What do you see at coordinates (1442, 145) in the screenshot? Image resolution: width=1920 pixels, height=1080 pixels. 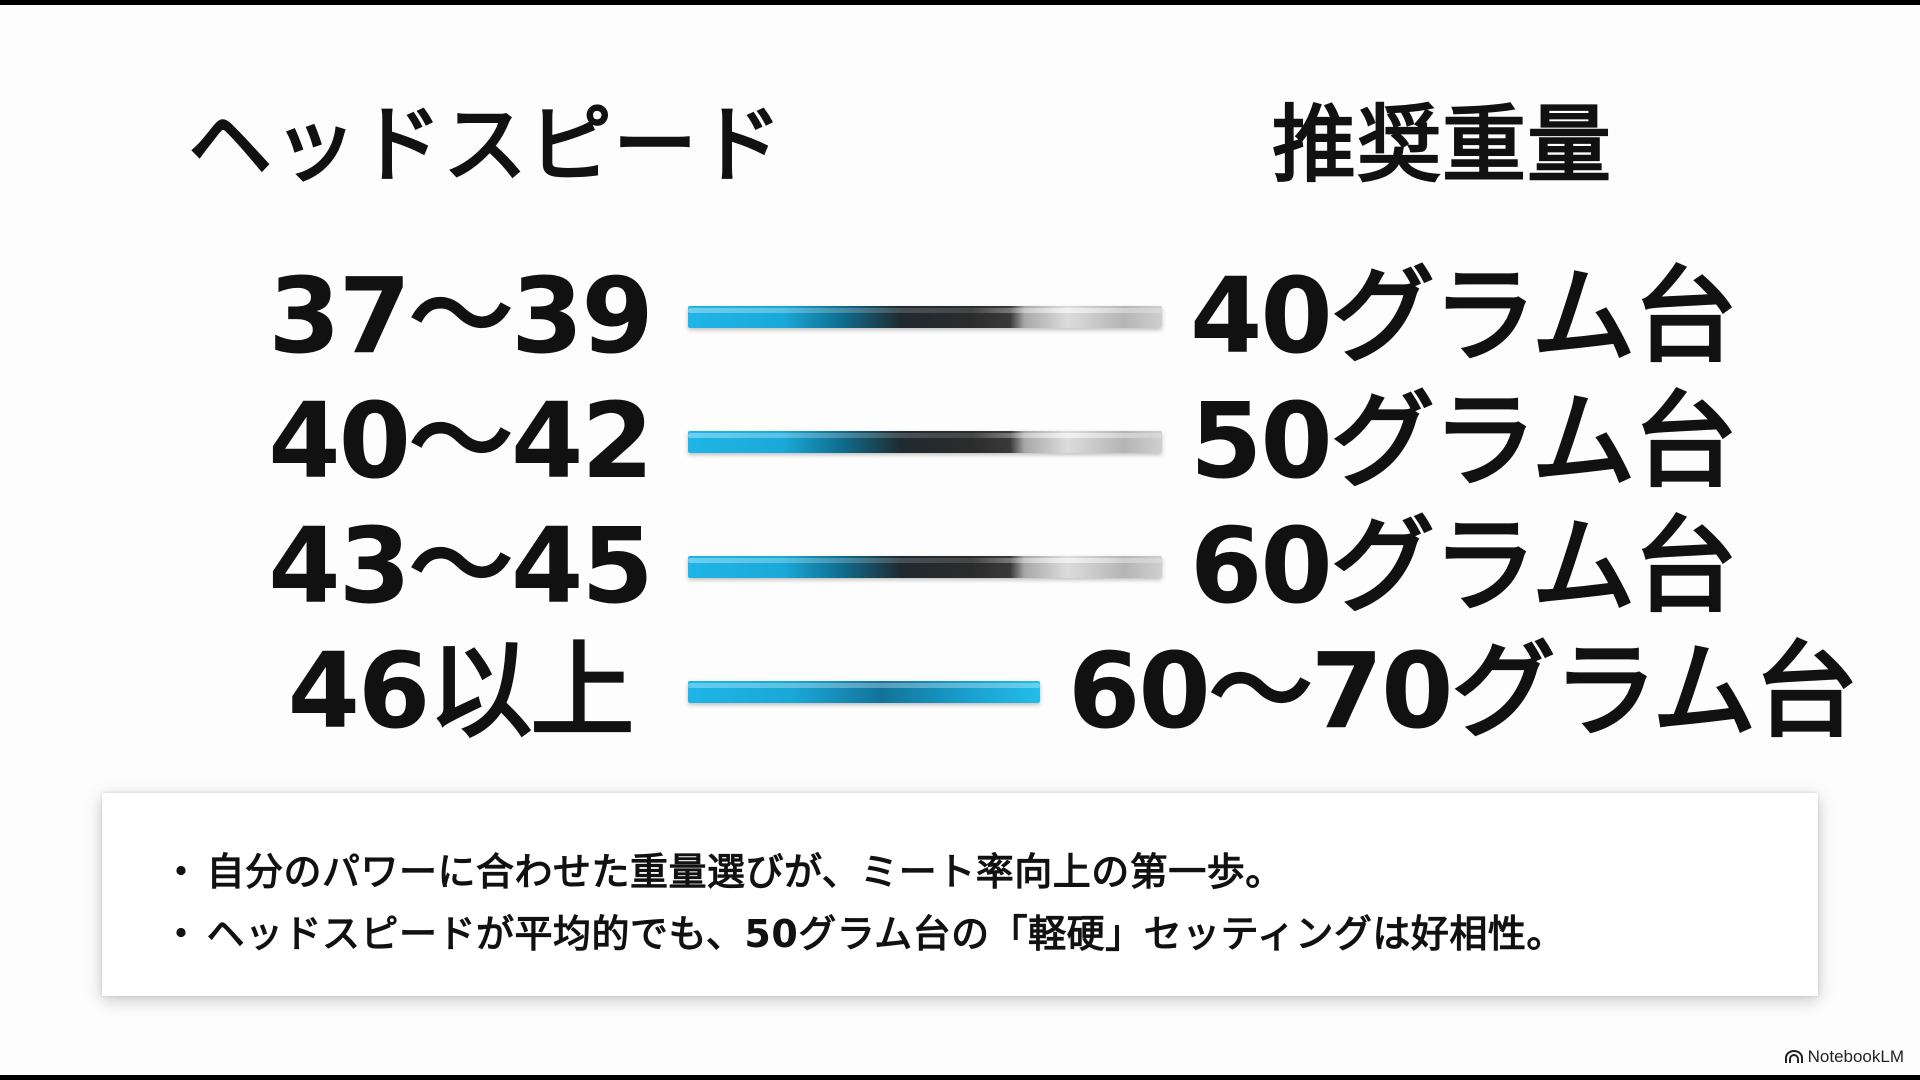 I see `header-recommended-weight: 推奨重量` at bounding box center [1442, 145].